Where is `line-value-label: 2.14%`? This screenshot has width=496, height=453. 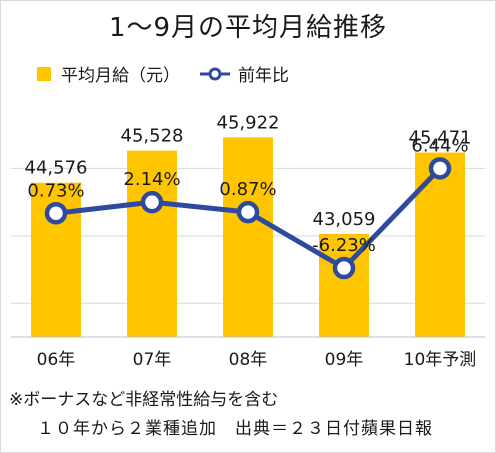
line-value-label: 2.14% is located at coordinates (151, 179).